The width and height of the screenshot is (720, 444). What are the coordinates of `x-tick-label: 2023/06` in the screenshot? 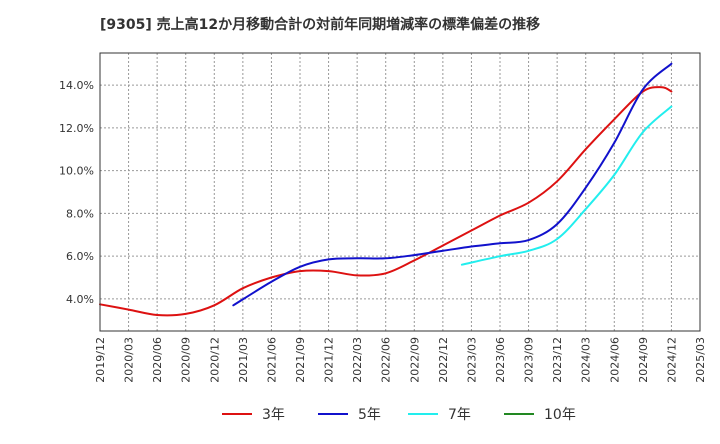 It's located at (500, 360).